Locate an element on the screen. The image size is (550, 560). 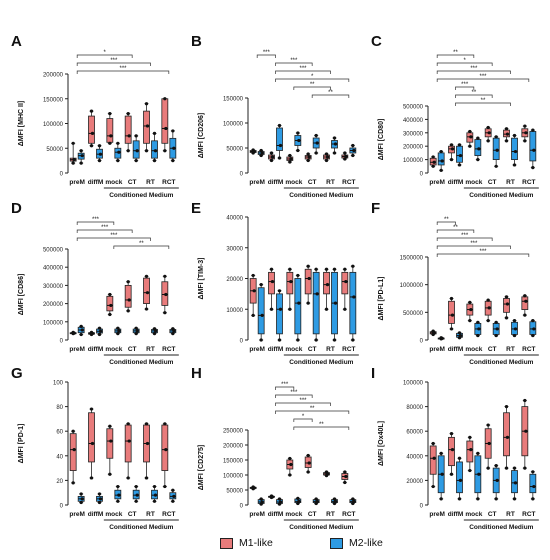
y-tick-label: 40000 is located at coordinates (414, 457).